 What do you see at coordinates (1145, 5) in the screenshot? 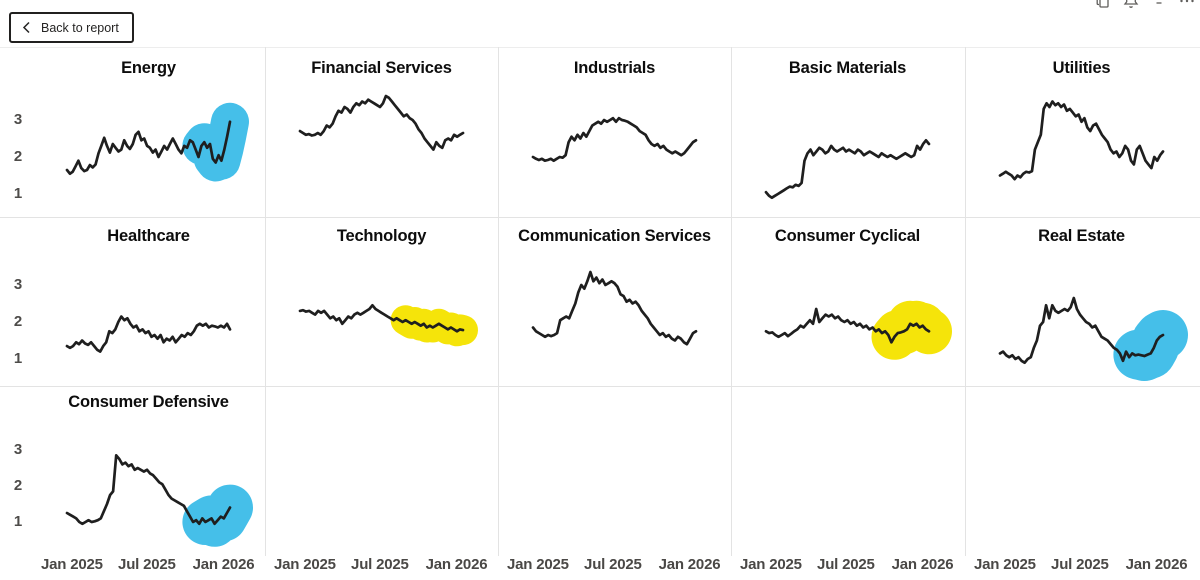
I see `toolbar` at bounding box center [1145, 5].